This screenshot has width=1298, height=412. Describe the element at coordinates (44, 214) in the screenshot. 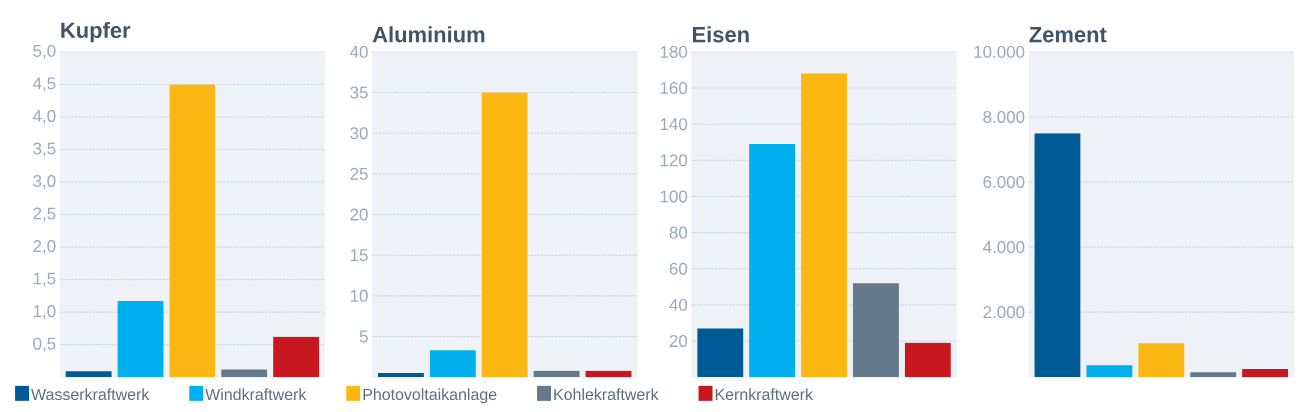

I see `y-tick-label: 2,5` at that location.